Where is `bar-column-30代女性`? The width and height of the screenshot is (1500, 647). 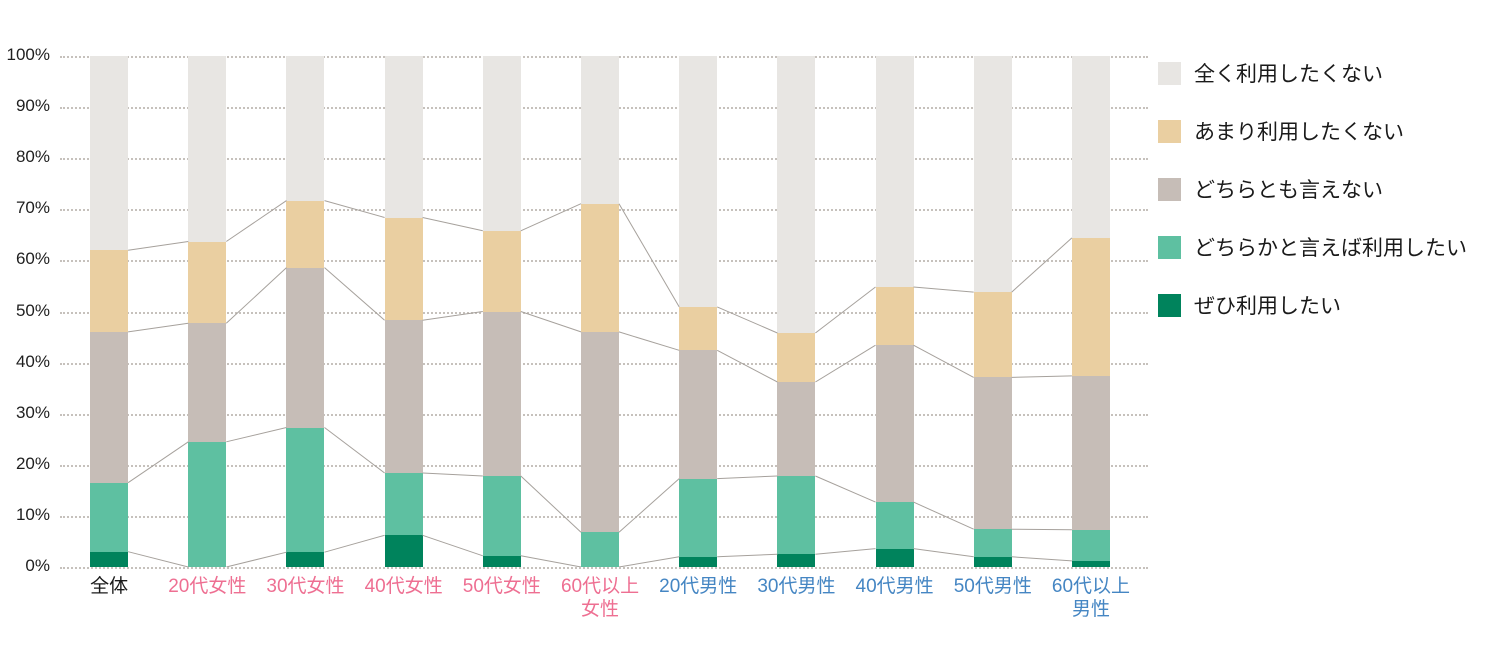 bar-column-30代女性 is located at coordinates (305, 311).